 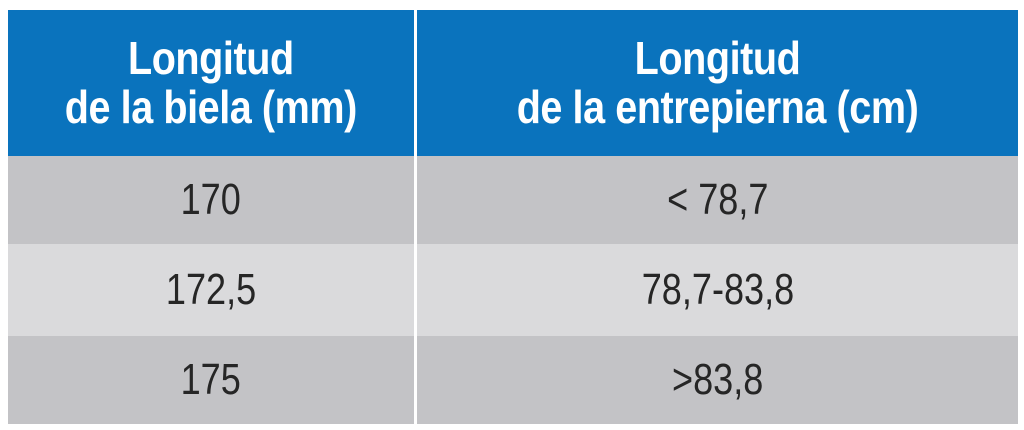 I want to click on cell-value: >83,8, so click(x=717, y=379).